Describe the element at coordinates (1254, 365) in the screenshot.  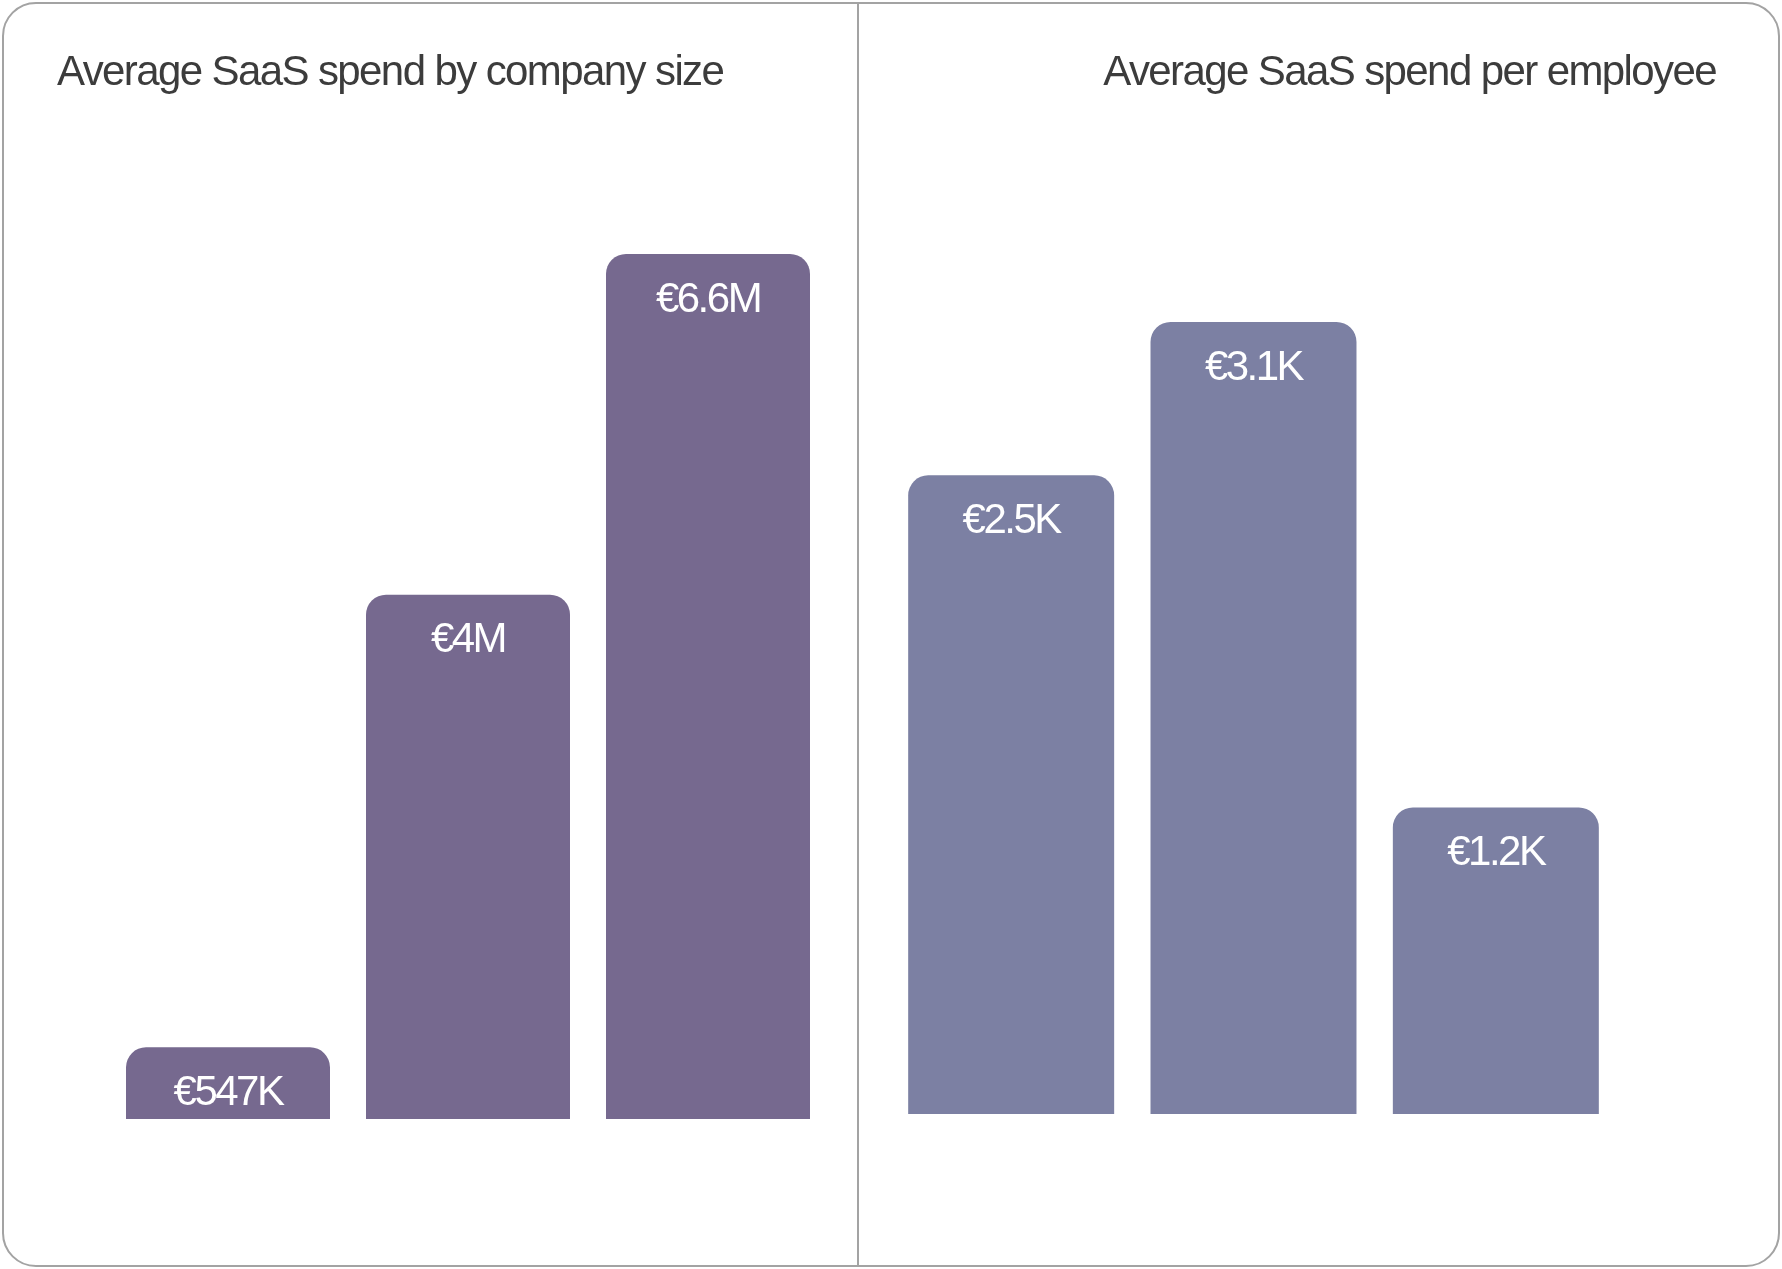
I see `data-label: €3.1K` at that location.